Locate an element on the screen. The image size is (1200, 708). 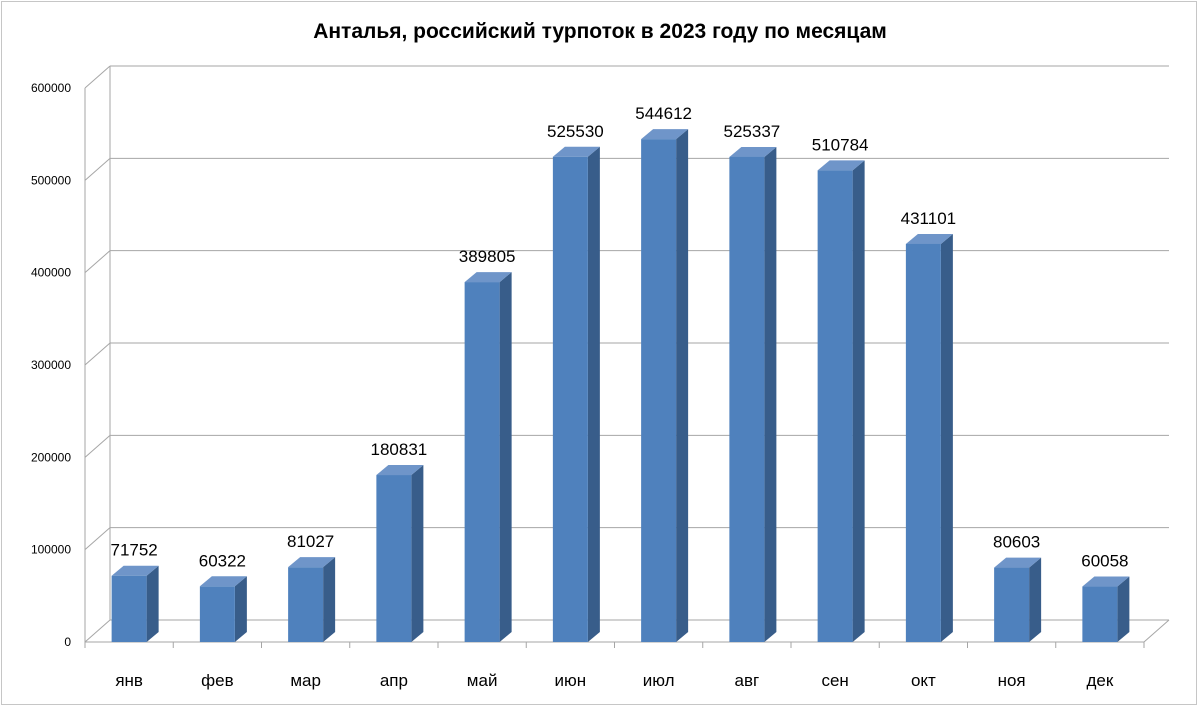
x-category-label: июн is located at coordinates (571, 680).